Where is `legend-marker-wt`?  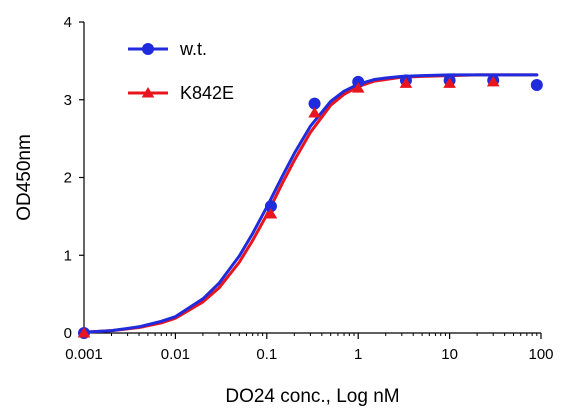
legend-marker-wt is located at coordinates (148, 49).